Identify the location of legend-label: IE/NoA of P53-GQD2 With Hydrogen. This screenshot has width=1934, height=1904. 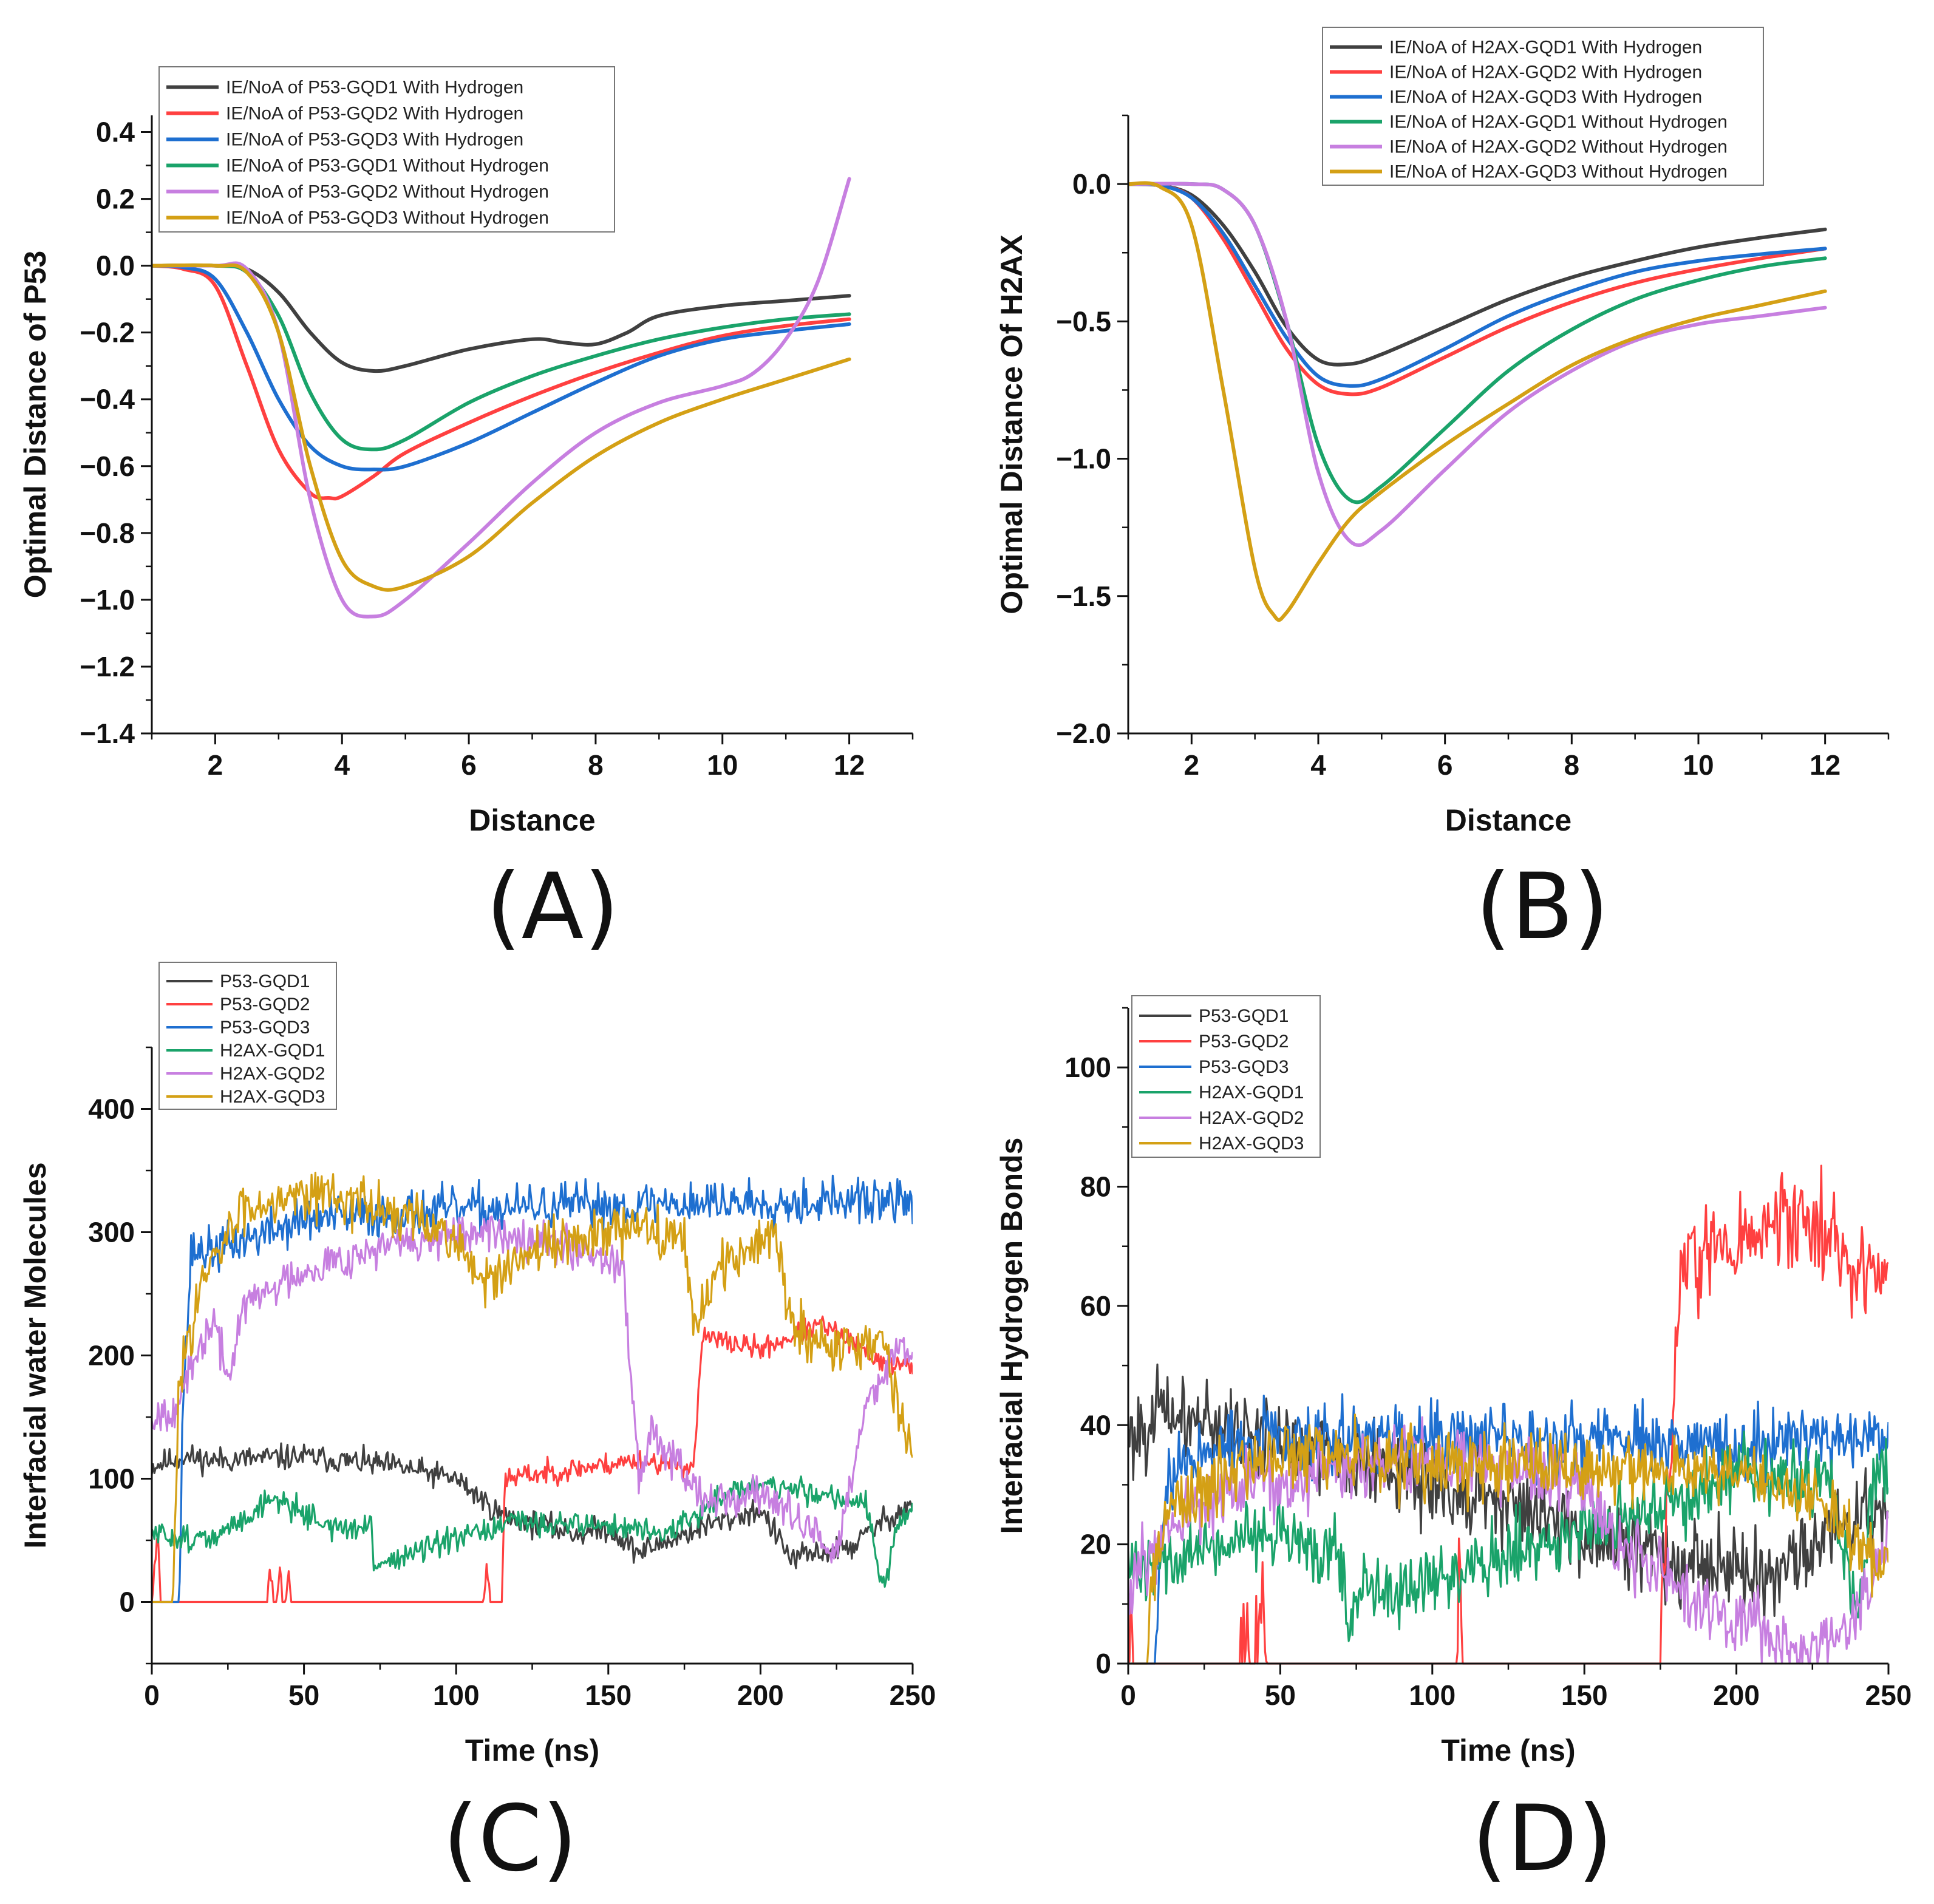
(375, 114).